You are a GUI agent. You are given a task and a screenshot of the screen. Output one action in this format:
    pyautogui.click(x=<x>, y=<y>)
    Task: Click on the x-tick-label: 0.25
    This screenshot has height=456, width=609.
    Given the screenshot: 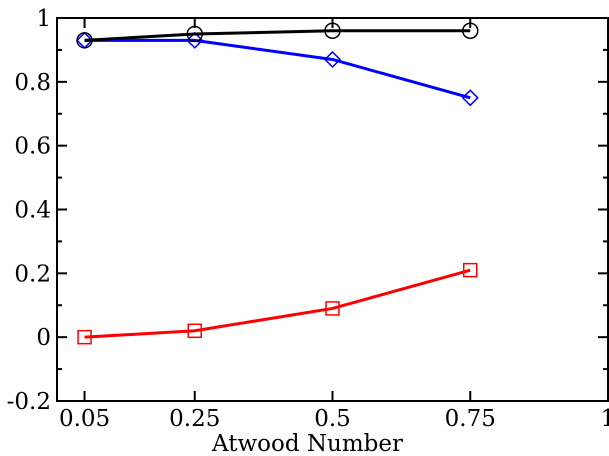 What is the action you would take?
    pyautogui.click(x=194, y=419)
    